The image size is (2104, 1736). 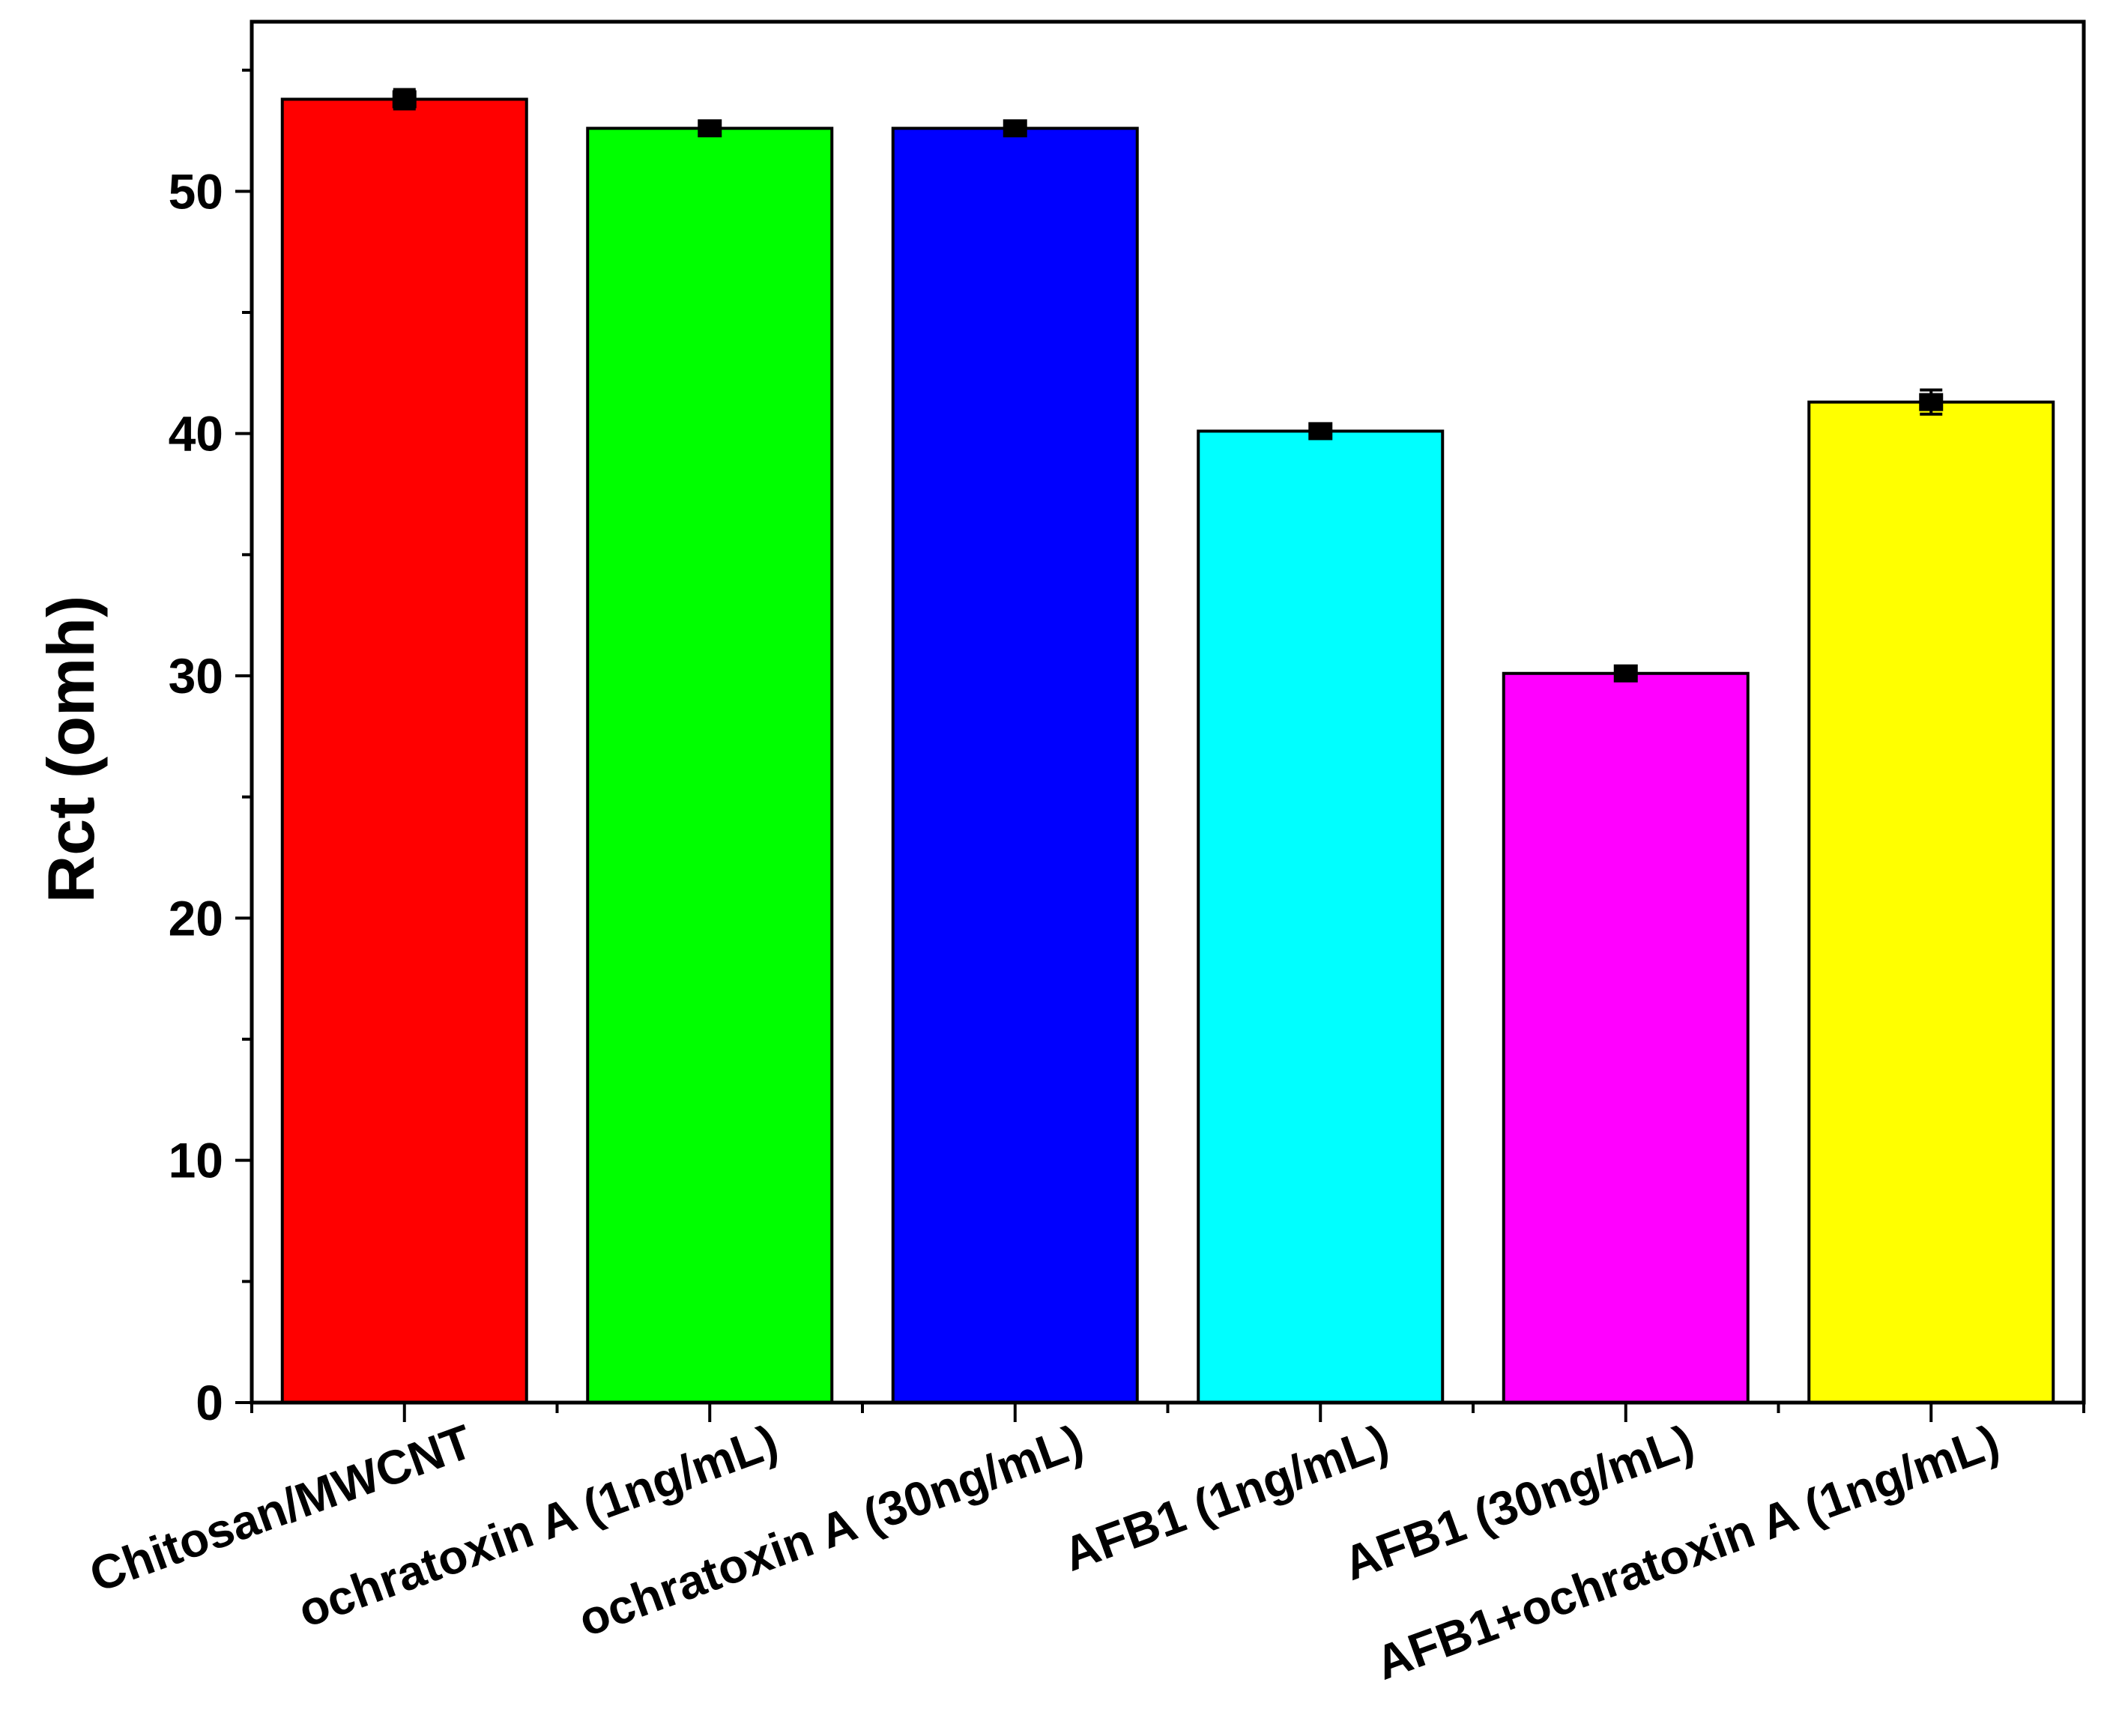 What do you see at coordinates (196, 191) in the screenshot?
I see `y-tick-label-50: 50` at bounding box center [196, 191].